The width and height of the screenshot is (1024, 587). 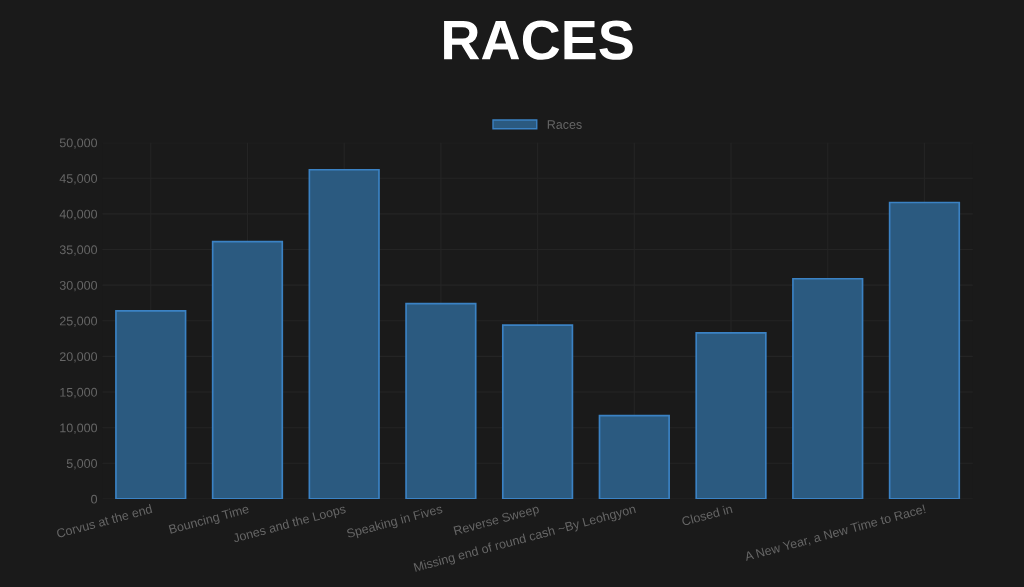 What do you see at coordinates (78, 321) in the screenshot?
I see `y-tick-label: 25,000` at bounding box center [78, 321].